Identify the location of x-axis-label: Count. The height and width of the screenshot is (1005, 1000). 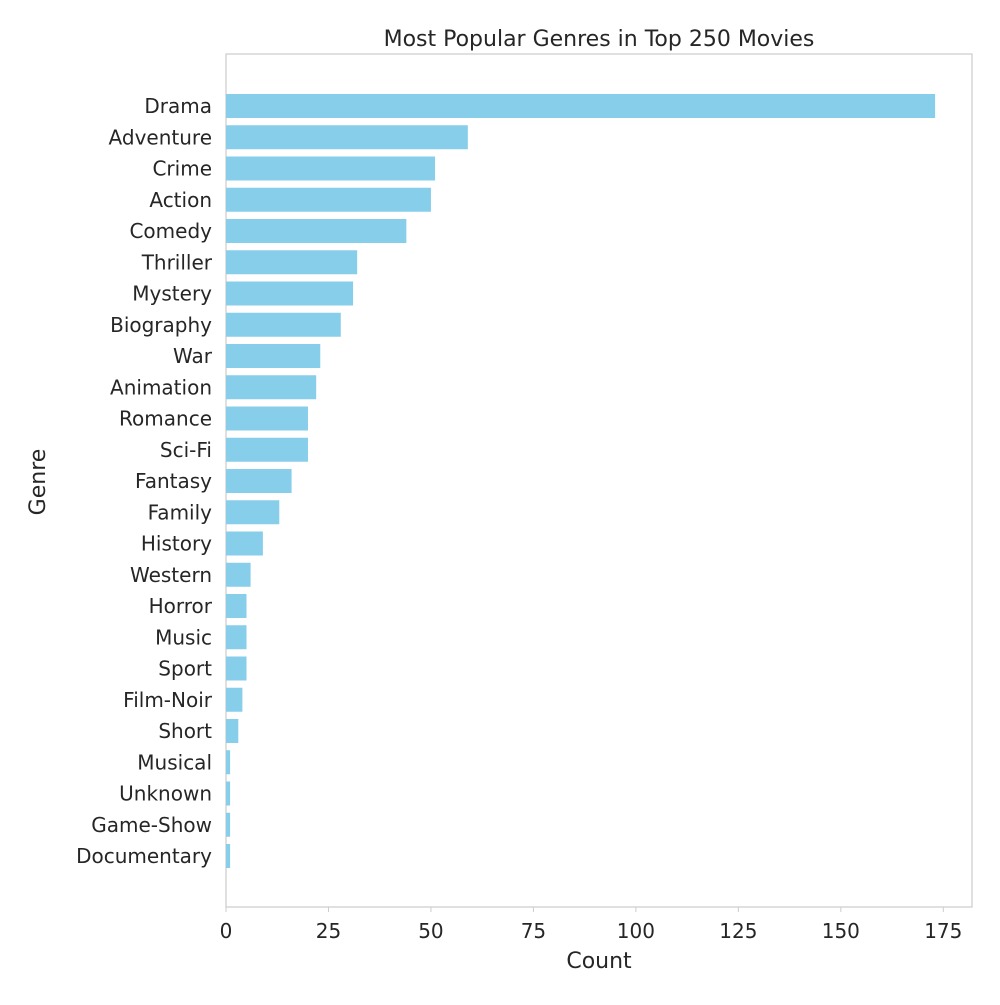
(599, 961).